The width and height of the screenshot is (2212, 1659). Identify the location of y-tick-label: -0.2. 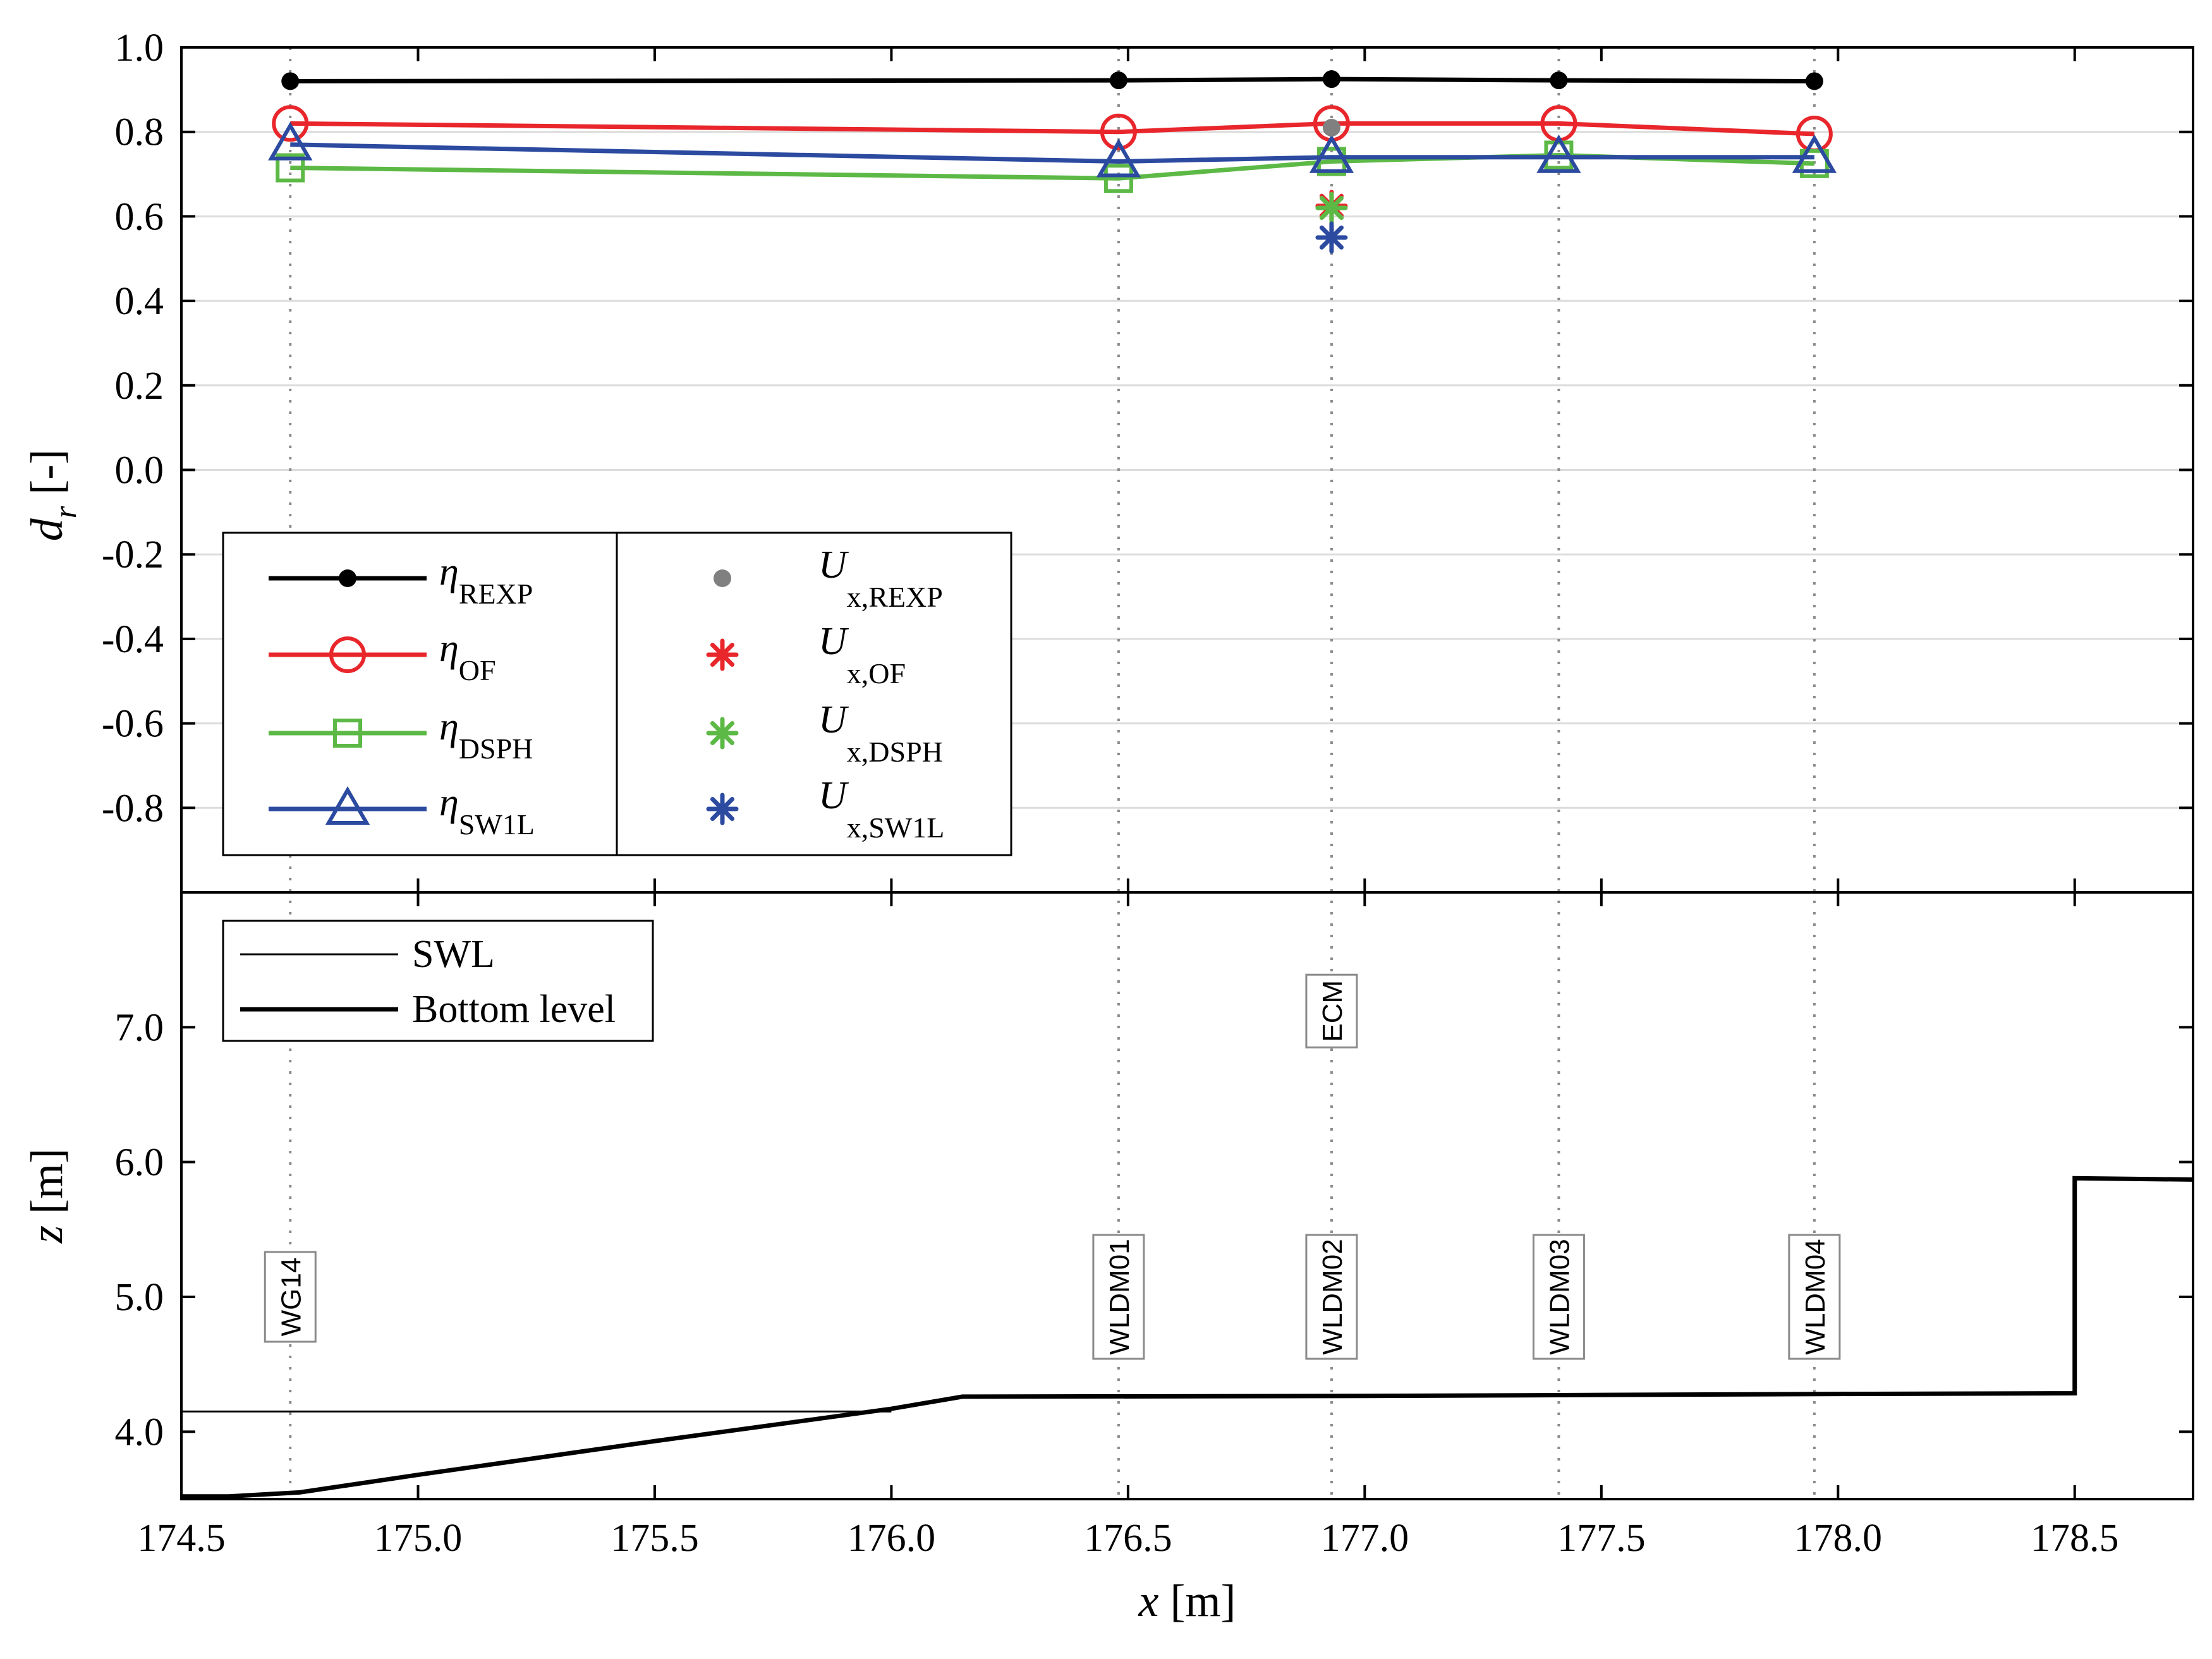
(133, 554).